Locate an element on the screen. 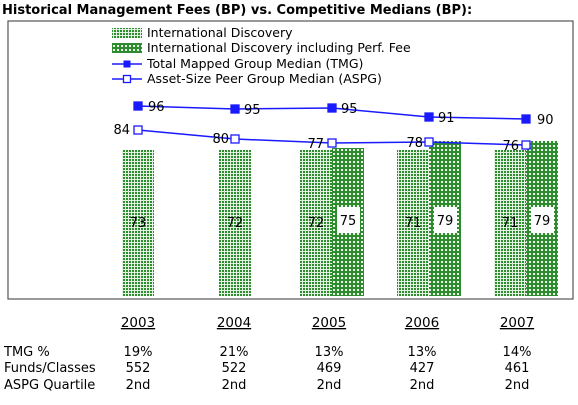 This screenshot has width=578, height=405. bar-label-discovery-2003: 73 is located at coordinates (138, 223).